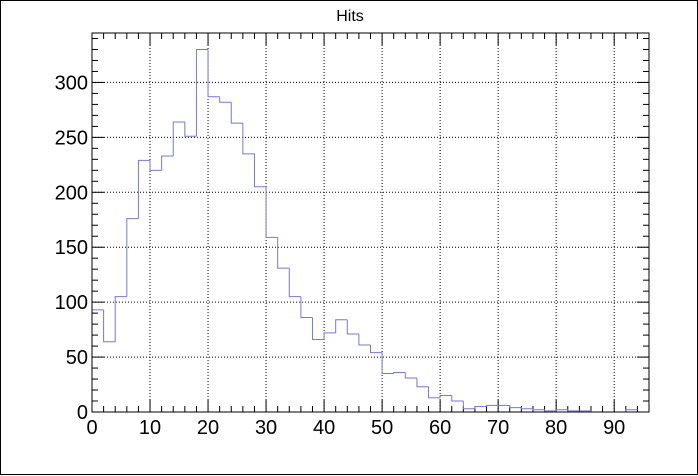 This screenshot has height=476, width=698. Describe the element at coordinates (266, 428) in the screenshot. I see `x-tick-label: 30` at that location.